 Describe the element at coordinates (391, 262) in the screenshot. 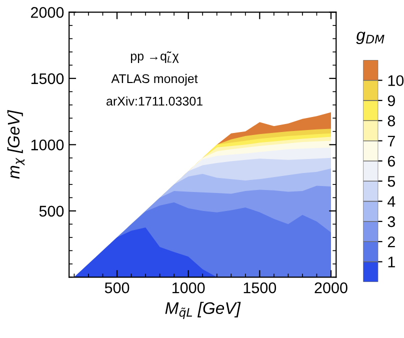

I see `color-bar-label: 1` at that location.